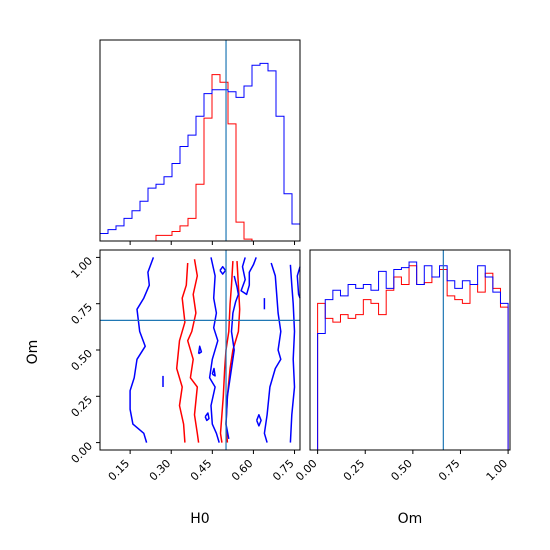  I want to click on h0-histogram-panel, so click(200, 142).